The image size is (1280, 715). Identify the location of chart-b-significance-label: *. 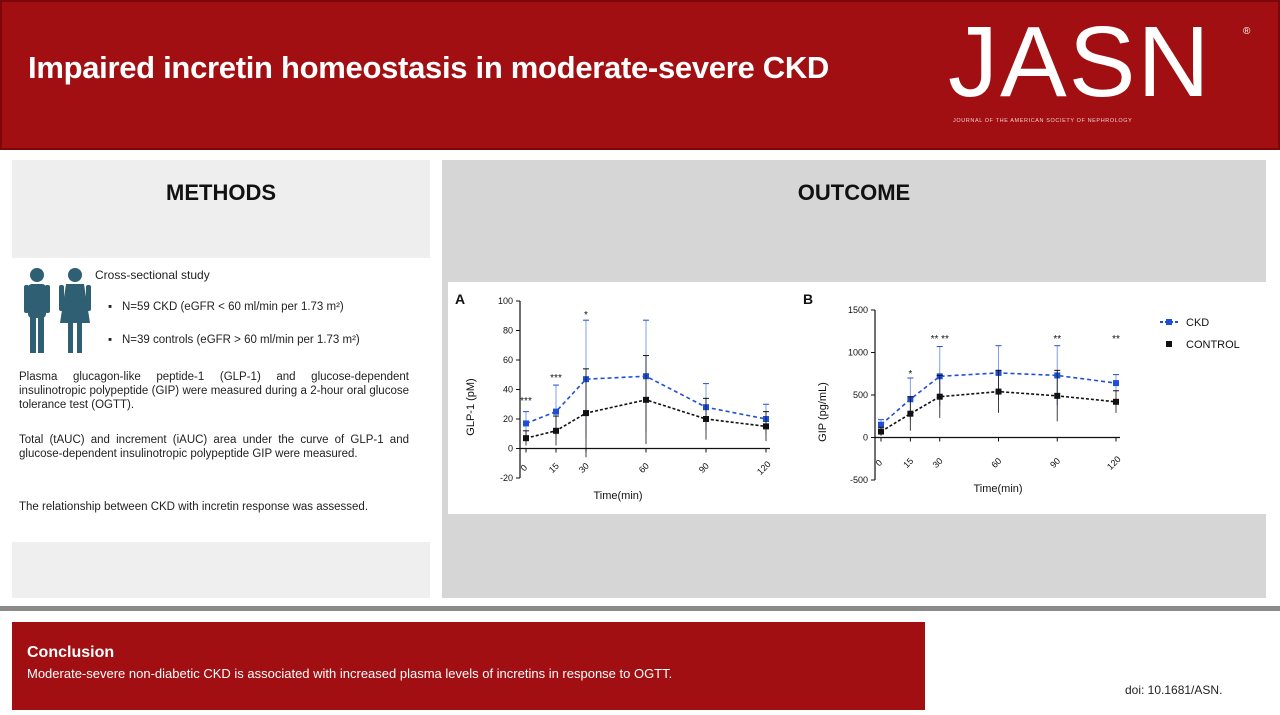
(910, 374).